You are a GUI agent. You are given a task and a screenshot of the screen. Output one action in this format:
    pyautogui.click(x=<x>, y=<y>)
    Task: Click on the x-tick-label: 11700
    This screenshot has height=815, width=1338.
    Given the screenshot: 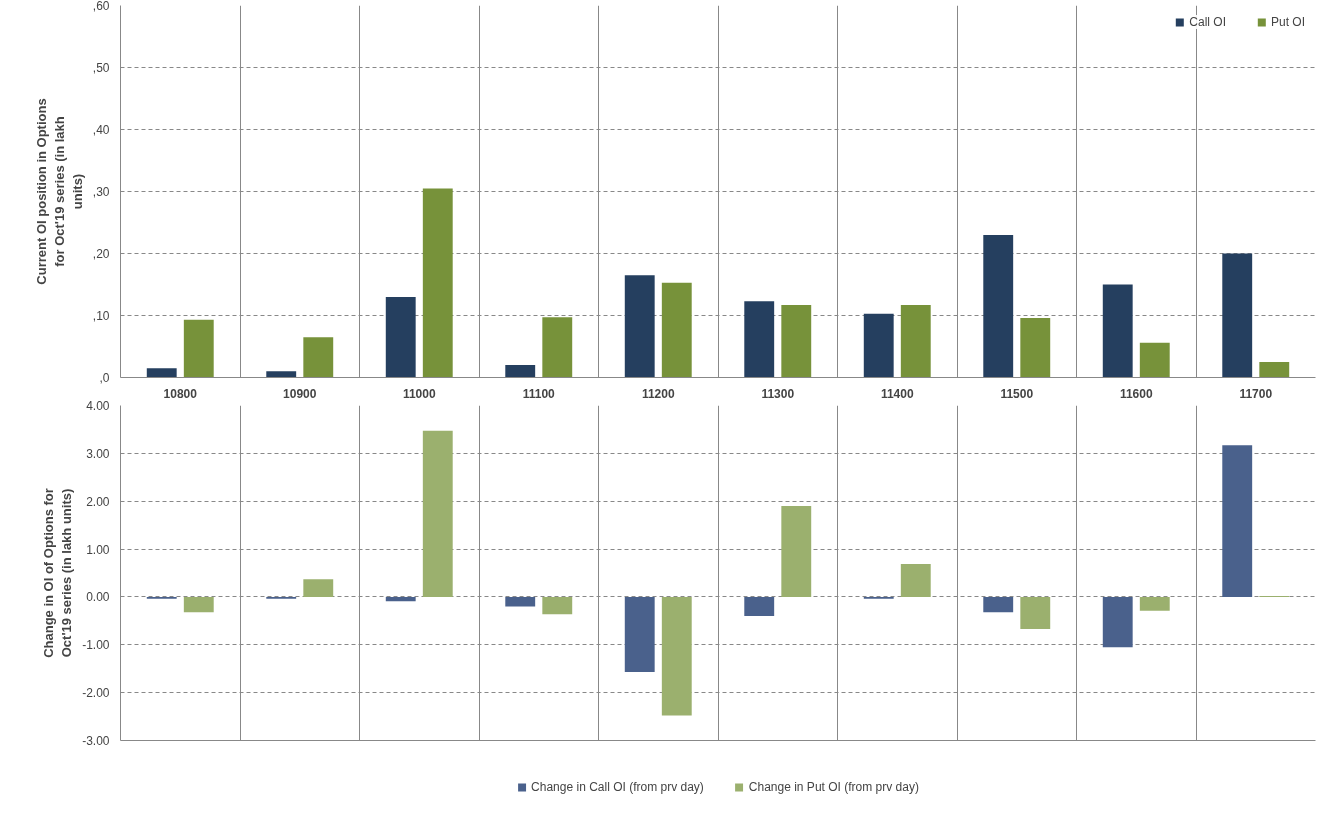 What is the action you would take?
    pyautogui.click(x=1256, y=393)
    